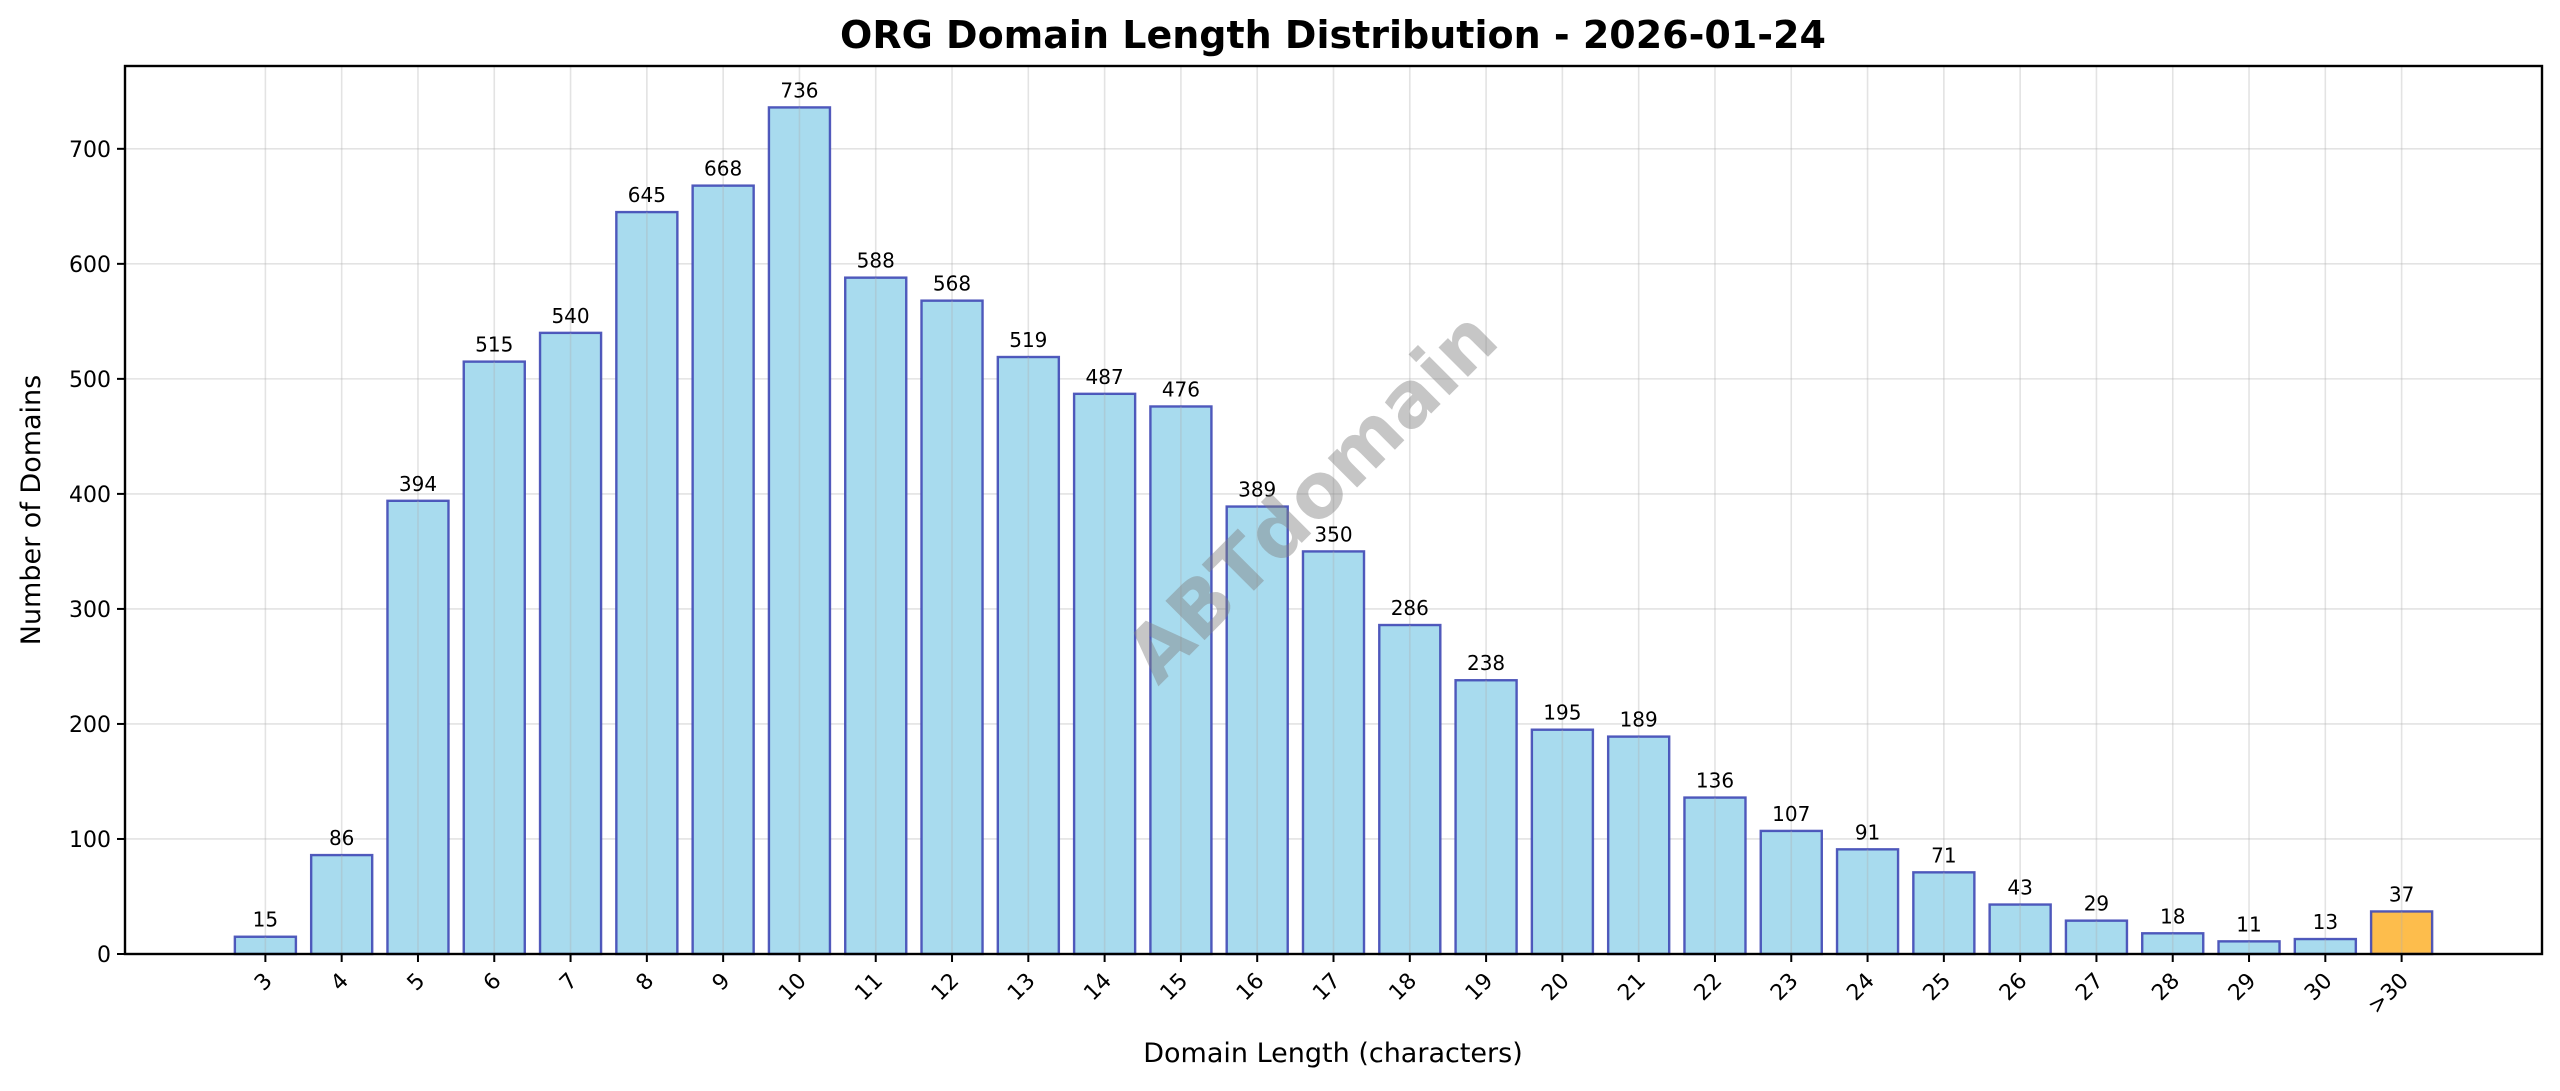 The height and width of the screenshot is (1091, 2560). I want to click on y-tick-label: 300, so click(90, 610).